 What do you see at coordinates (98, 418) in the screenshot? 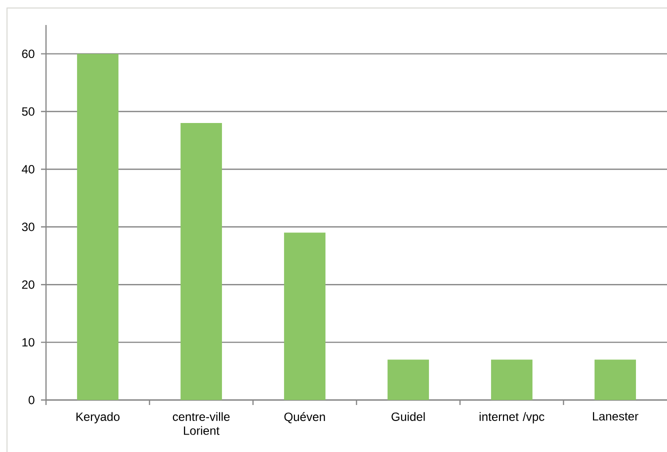
I see `x-tick-label: Keryado` at bounding box center [98, 418].